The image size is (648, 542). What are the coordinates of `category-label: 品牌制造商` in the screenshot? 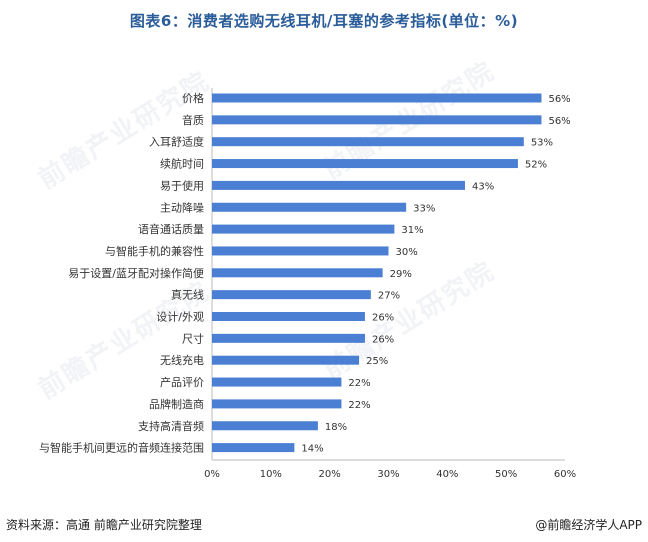 It's located at (176, 404).